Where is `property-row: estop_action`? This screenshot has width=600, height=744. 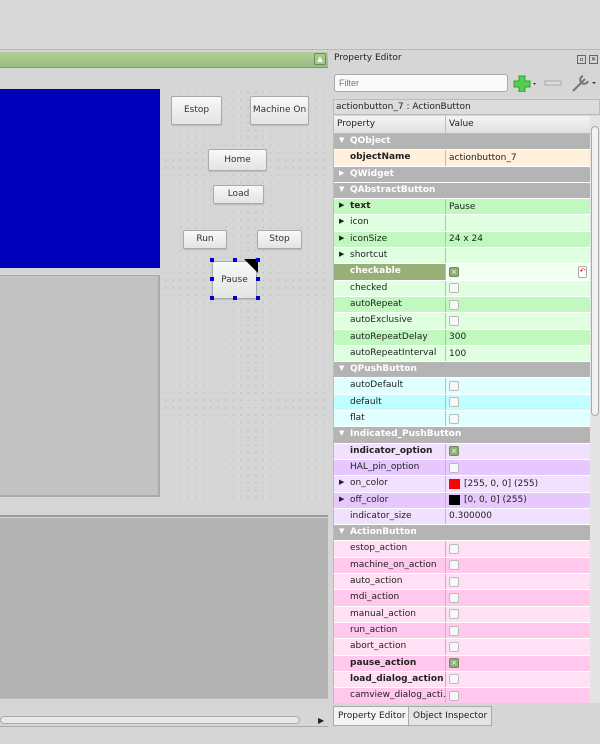
property-row: estop_action is located at coordinates (462, 549).